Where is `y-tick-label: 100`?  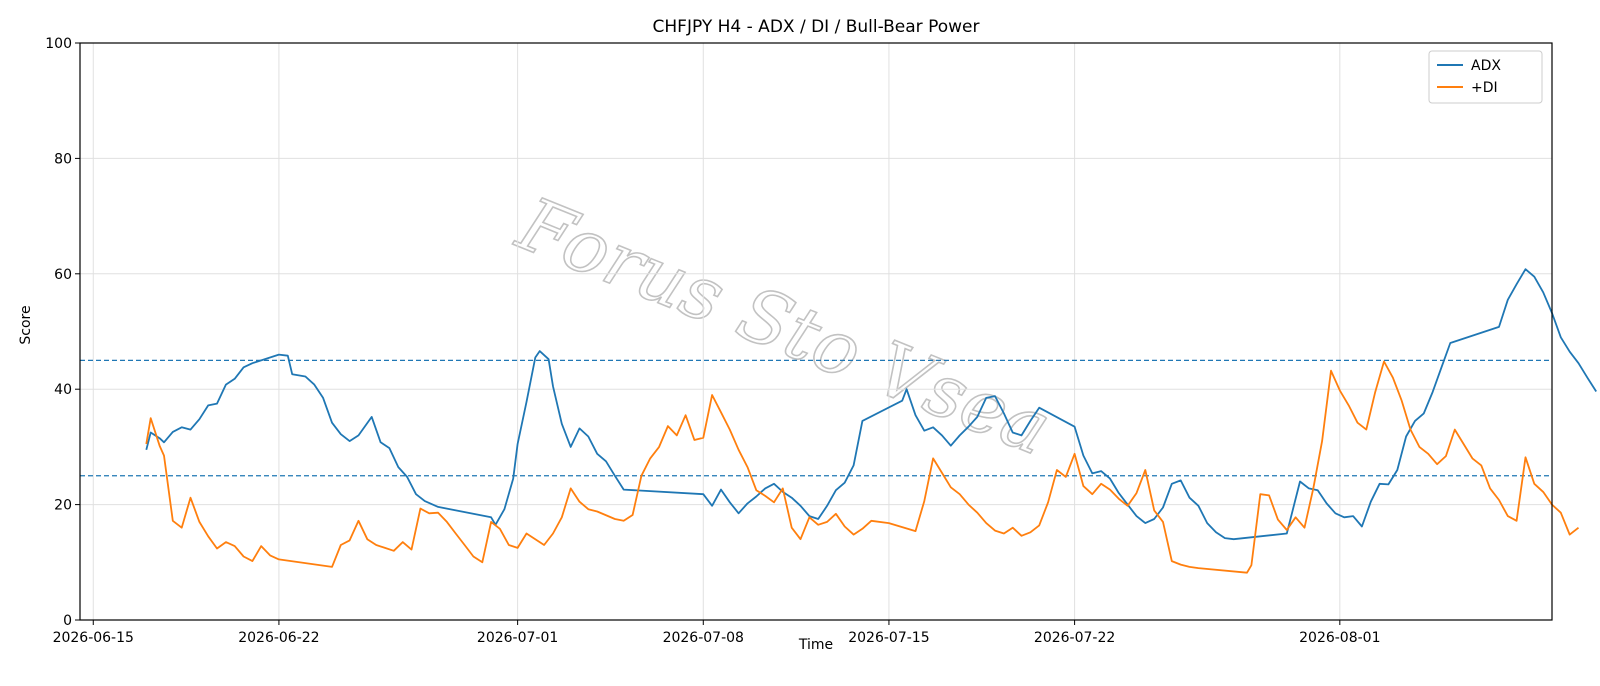 y-tick-label: 100 is located at coordinates (58, 44).